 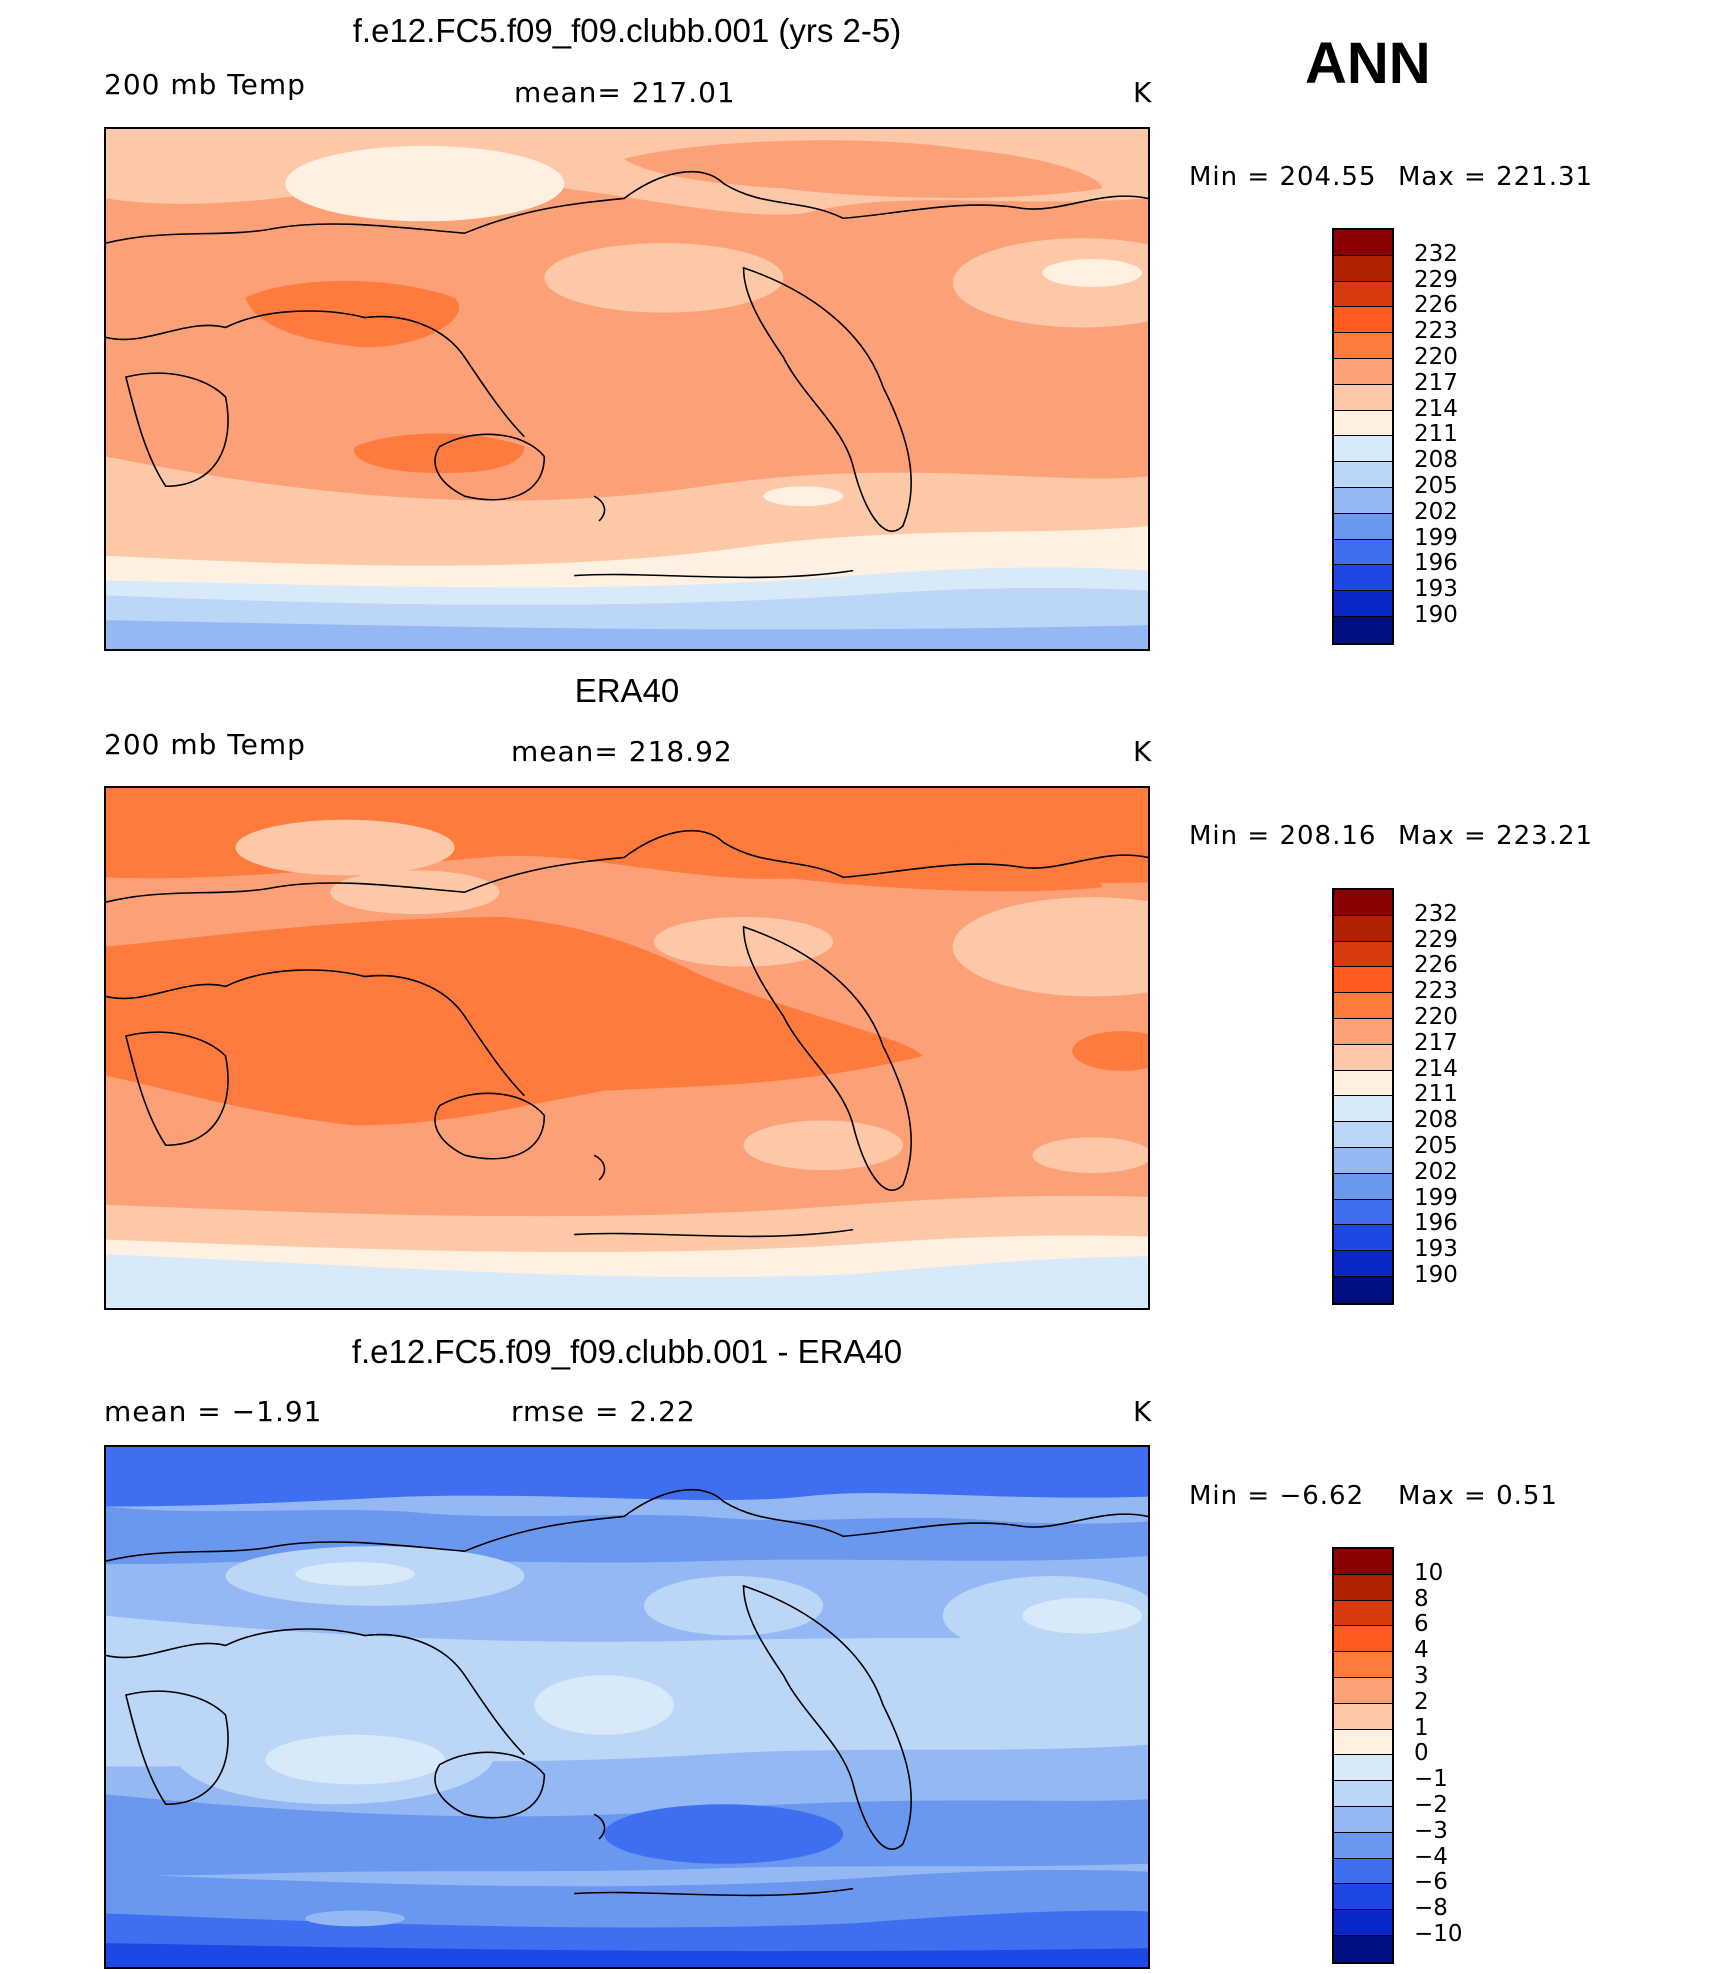 What do you see at coordinates (205, 84) in the screenshot?
I see `panel-1-variable-label: 200 mb Temp` at bounding box center [205, 84].